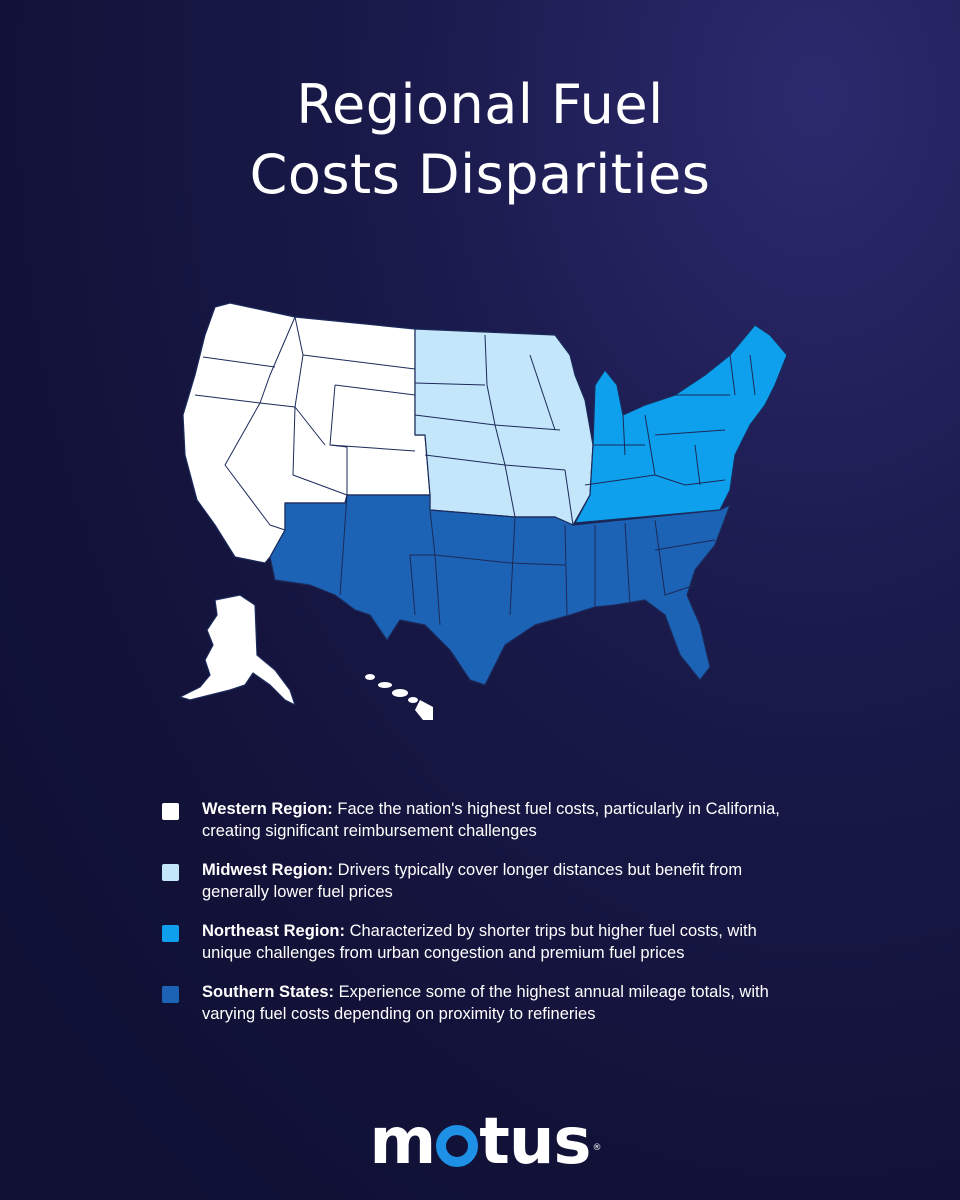 The image size is (960, 1200). Describe the element at coordinates (270, 992) in the screenshot. I see `legend-southern-label: Southern States:` at that location.